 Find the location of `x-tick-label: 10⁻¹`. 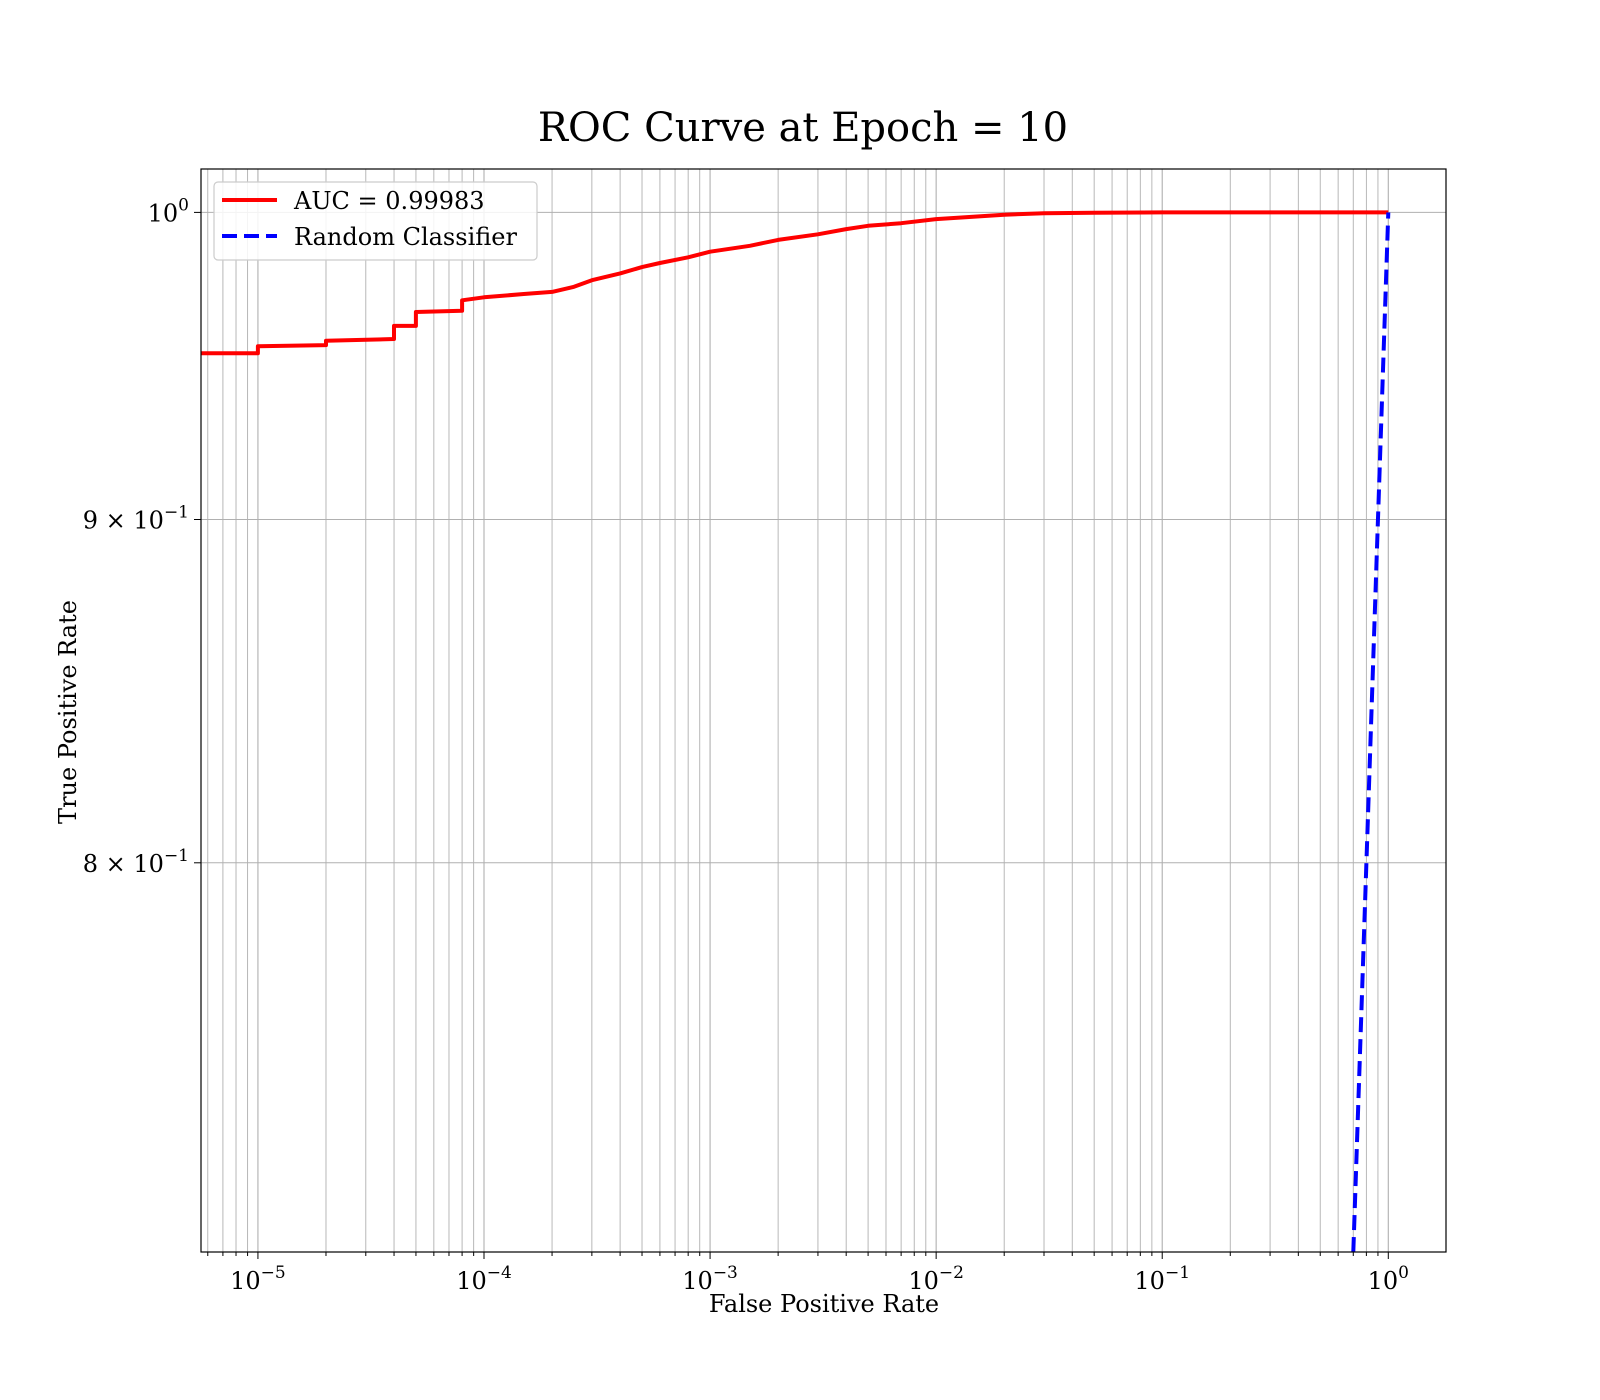

x-tick-label: 10⁻¹ is located at coordinates (1162, 1279).